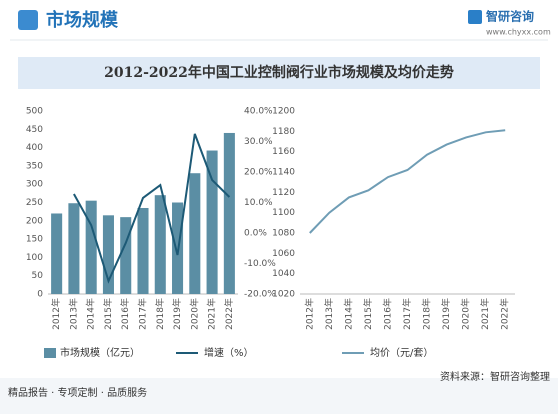 This screenshot has height=414, width=558. What do you see at coordinates (283, 173) in the screenshot?
I see `tick-label: 1140` at bounding box center [283, 173].